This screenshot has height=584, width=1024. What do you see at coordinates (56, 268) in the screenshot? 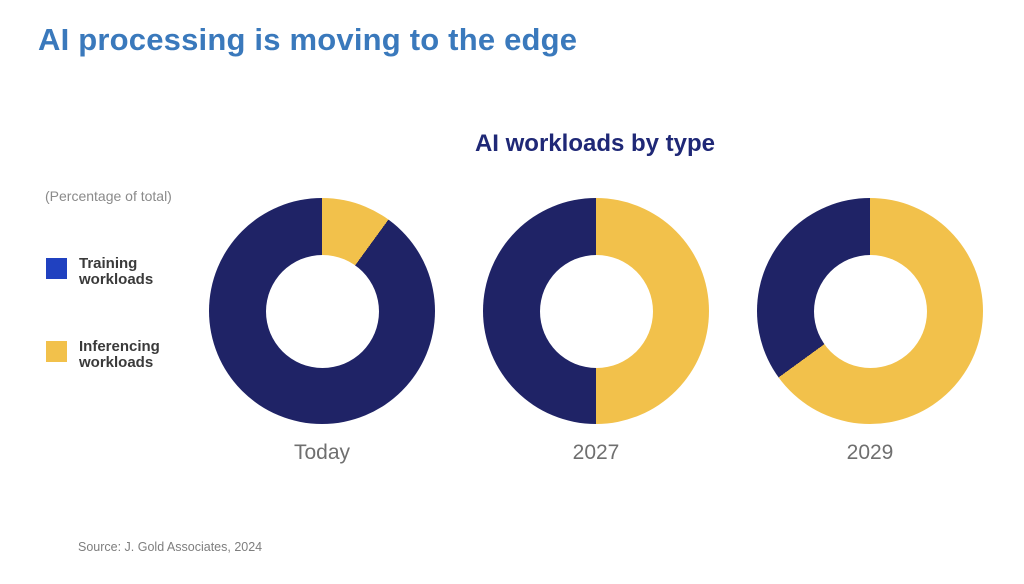
I see `training-swatch-icon` at bounding box center [56, 268].